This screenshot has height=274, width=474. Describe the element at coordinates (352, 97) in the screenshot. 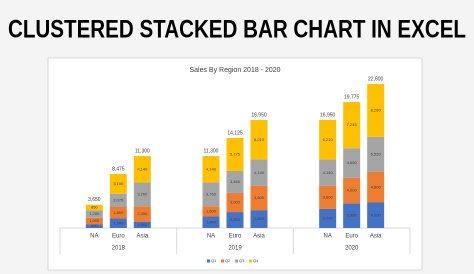

I see `total-label: 19,775` at that location.